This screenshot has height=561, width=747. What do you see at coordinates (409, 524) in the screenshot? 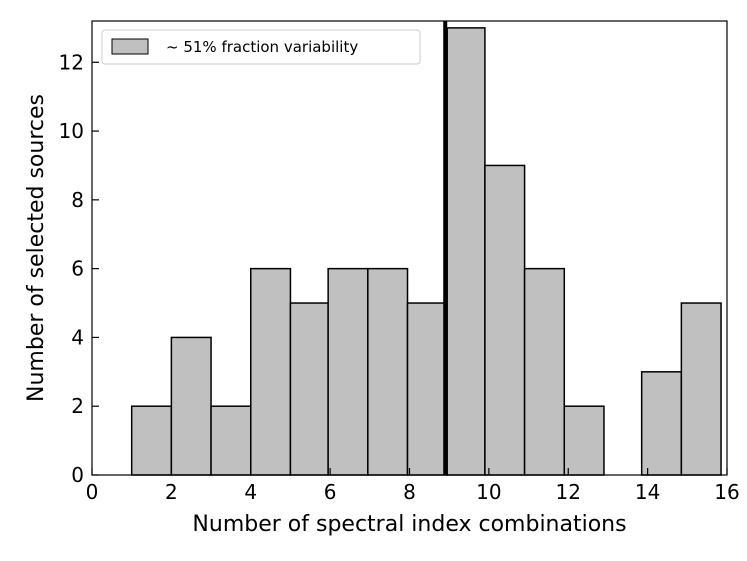
I see `x-axis-label: Number of spectral index combinations` at bounding box center [409, 524].